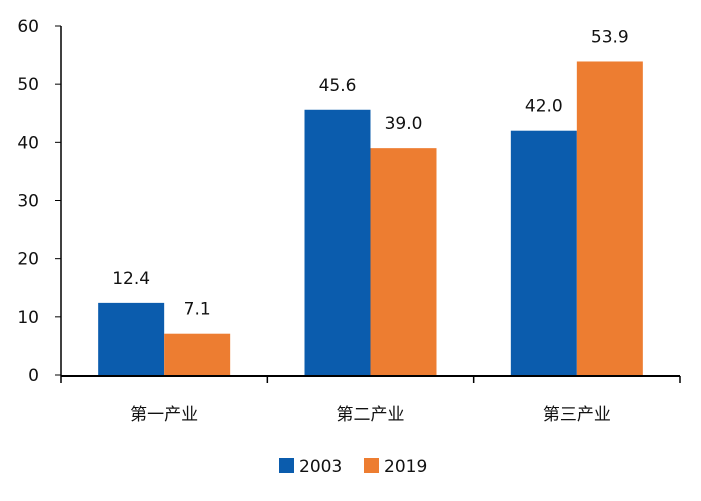  Describe the element at coordinates (610, 37) in the screenshot. I see `data-label: 53.9` at that location.